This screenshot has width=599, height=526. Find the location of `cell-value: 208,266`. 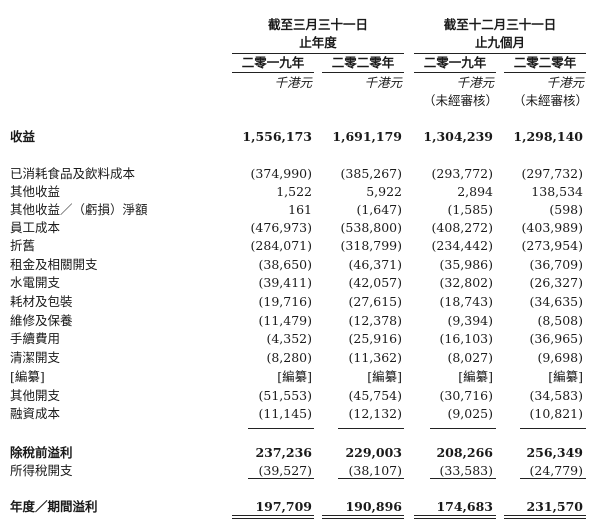

cell-value: 208,266 is located at coordinates (464, 452).